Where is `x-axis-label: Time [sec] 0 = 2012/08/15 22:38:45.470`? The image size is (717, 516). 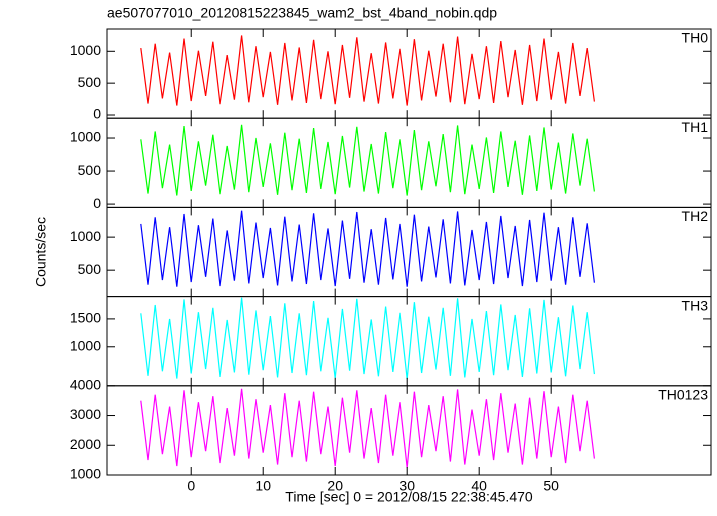
x-axis-label: Time [sec] 0 = 2012/08/15 22:38:45.470 is located at coordinates (409, 497).